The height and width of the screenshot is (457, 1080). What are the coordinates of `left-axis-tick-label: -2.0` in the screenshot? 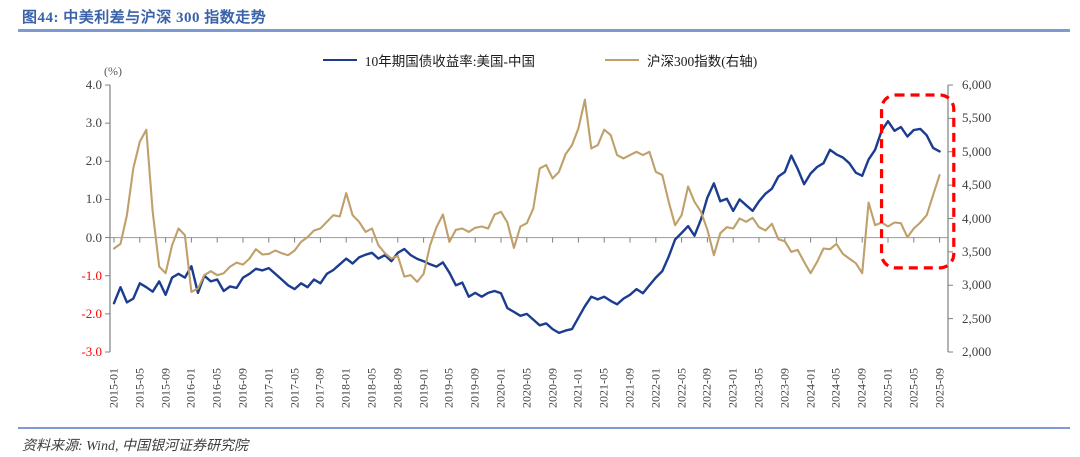 It's located at (91, 313).